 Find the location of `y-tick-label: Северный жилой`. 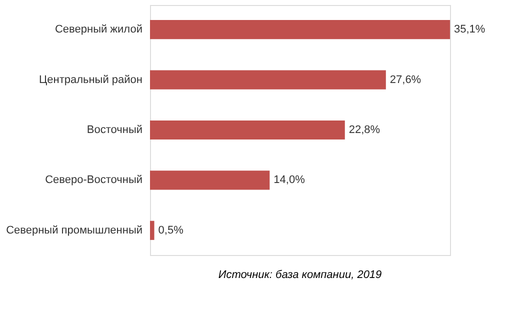

y-tick-label: Северный жилой is located at coordinates (98, 30).